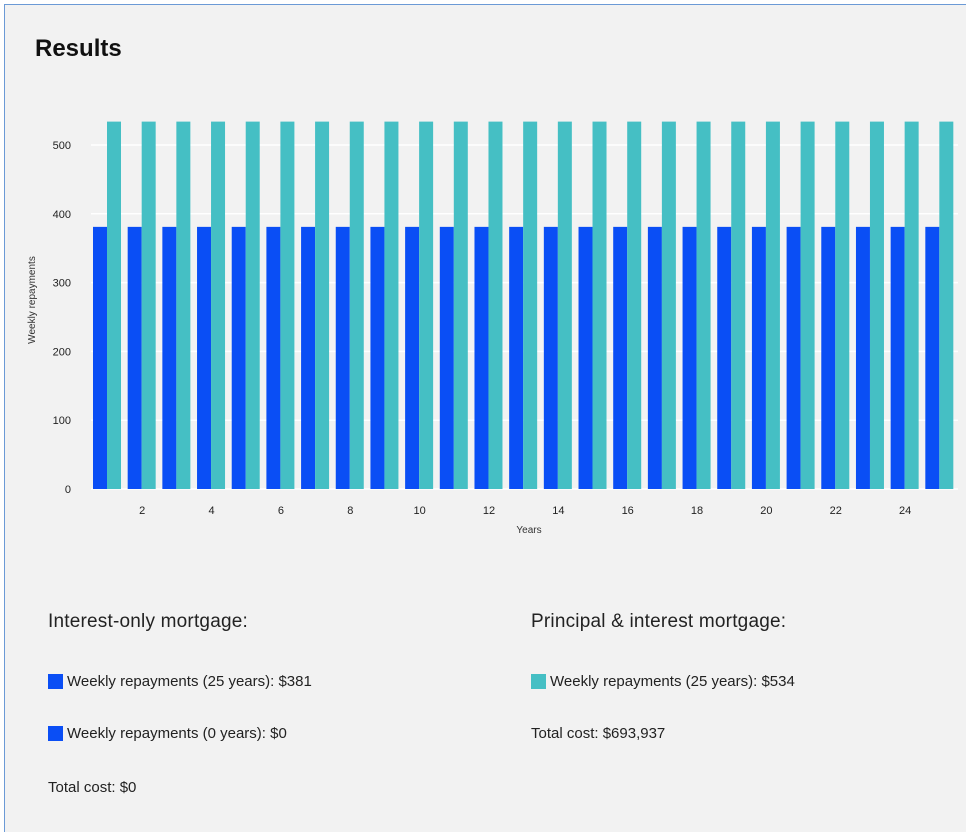 The height and width of the screenshot is (834, 967). Describe the element at coordinates (528, 530) in the screenshot. I see `x-axis-label: Years` at that location.